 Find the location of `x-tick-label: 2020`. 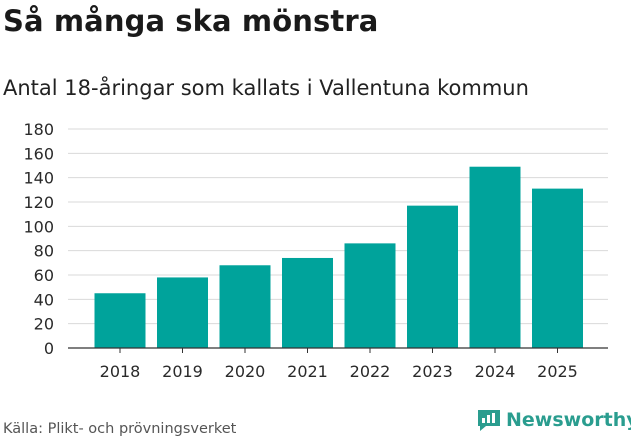

x-tick-label: 2020 is located at coordinates (245, 371).